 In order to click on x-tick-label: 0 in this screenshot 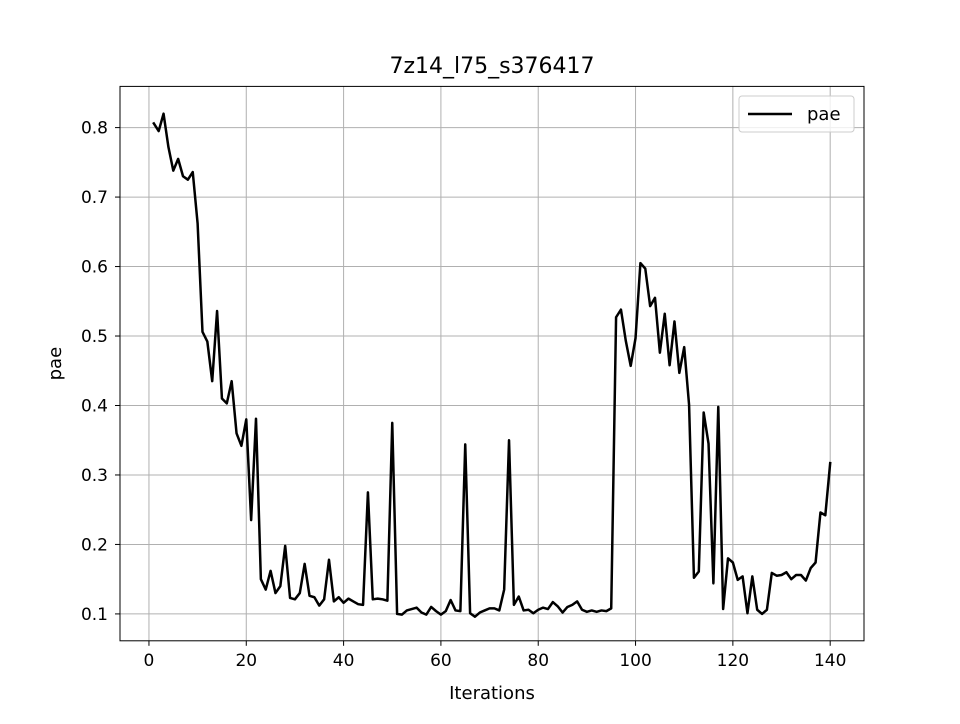, I will do `click(149, 661)`.